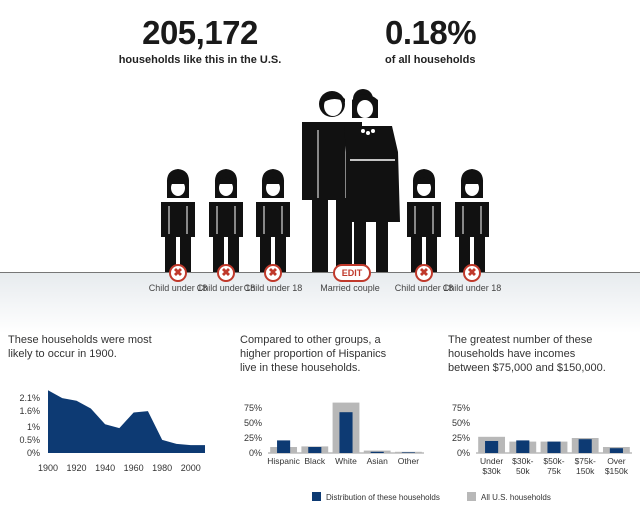 The height and width of the screenshot is (510, 640). What do you see at coordinates (316, 496) in the screenshot?
I see `legend-navy-swatch` at bounding box center [316, 496].